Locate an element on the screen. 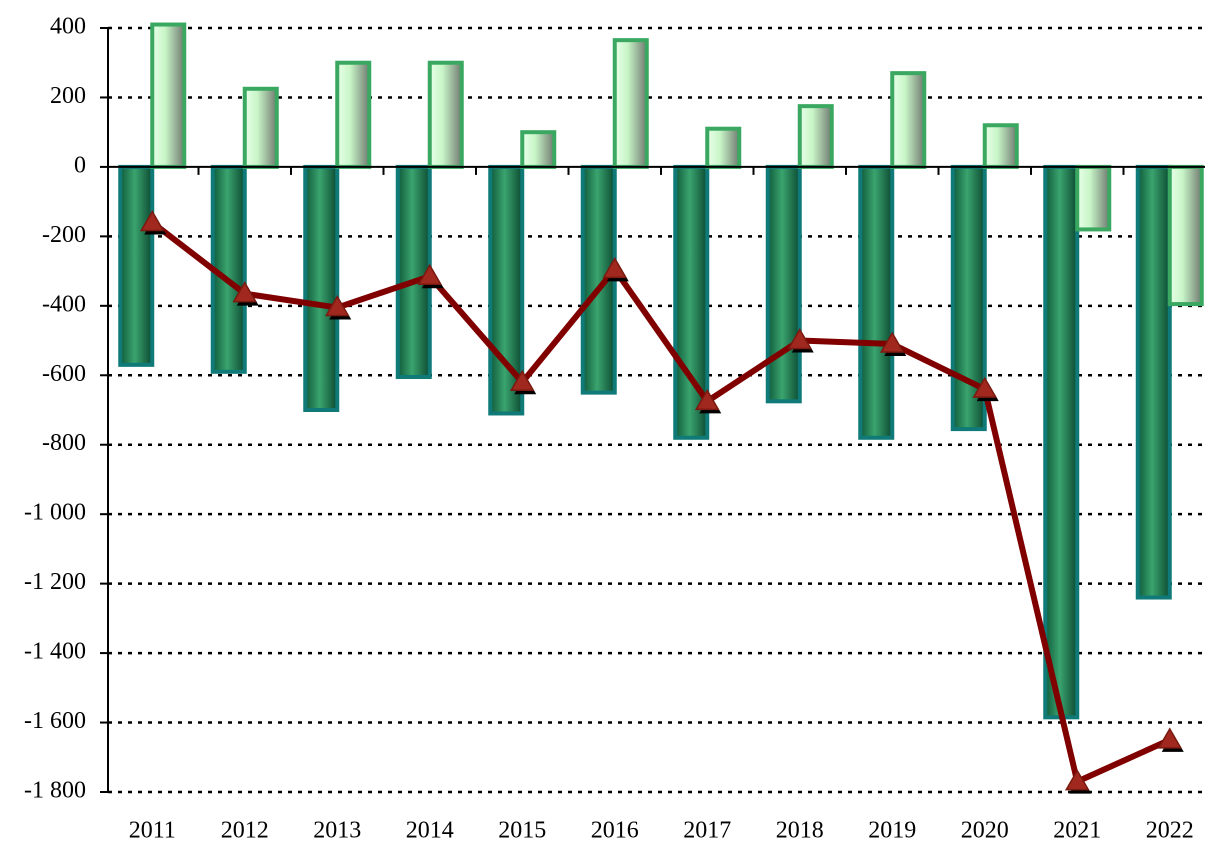 The height and width of the screenshot is (847, 1211). y-tick-label: 200 is located at coordinates (68, 96).